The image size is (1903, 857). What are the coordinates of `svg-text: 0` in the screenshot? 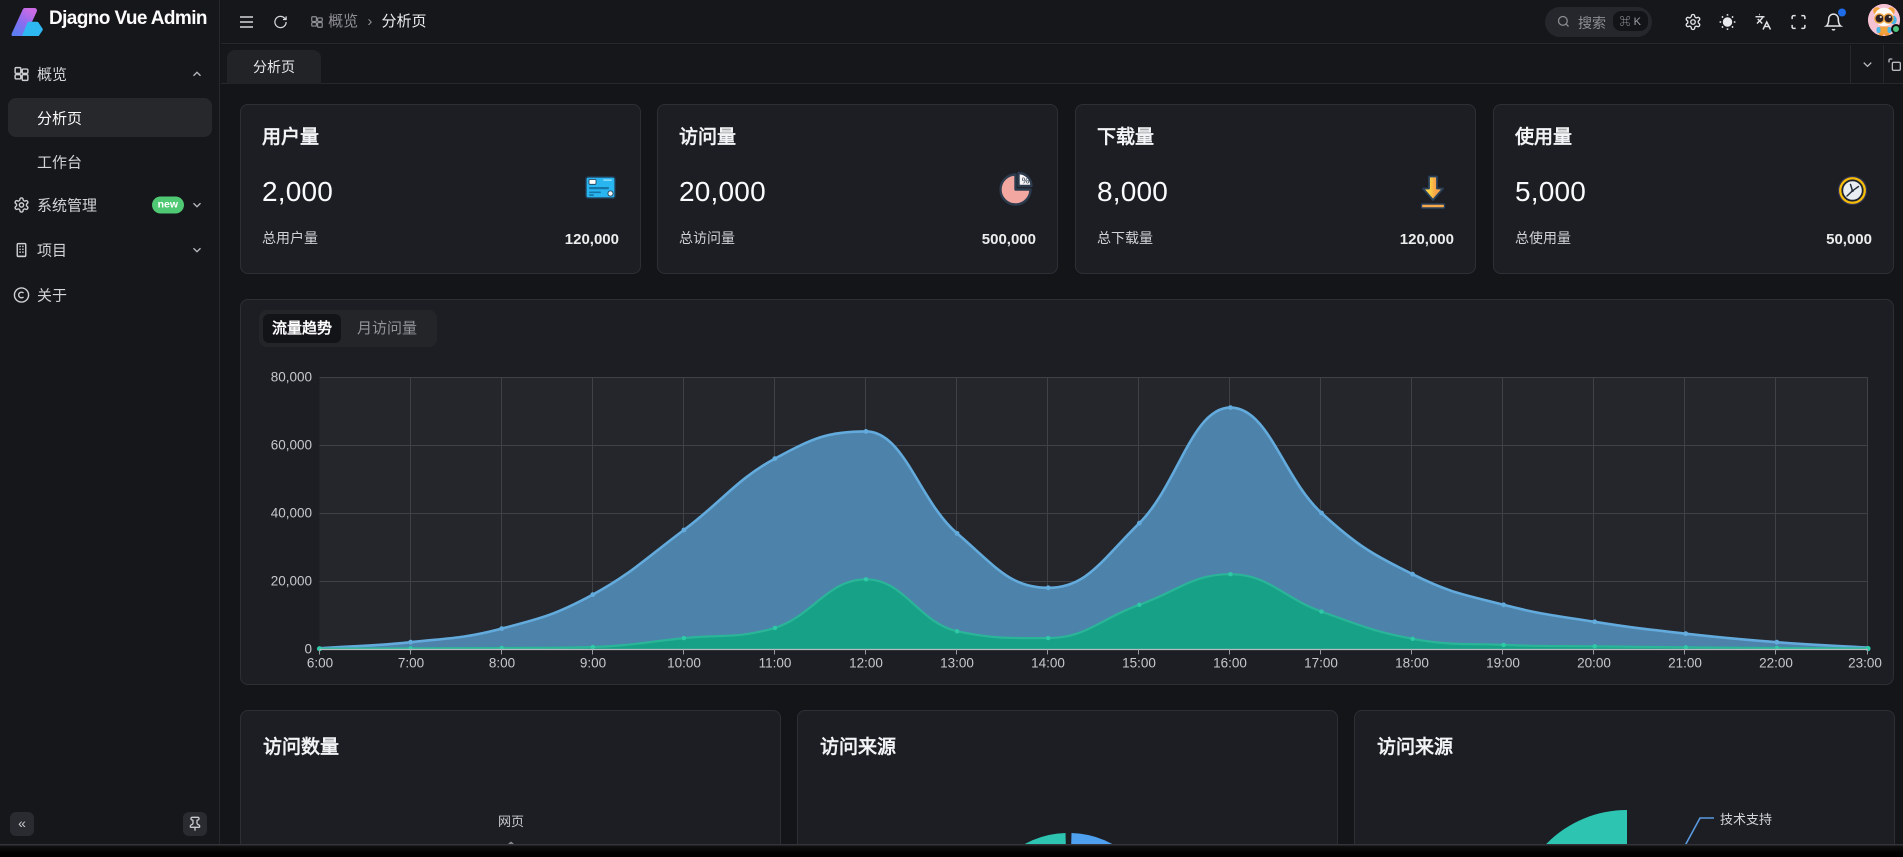 It's located at (308, 649).